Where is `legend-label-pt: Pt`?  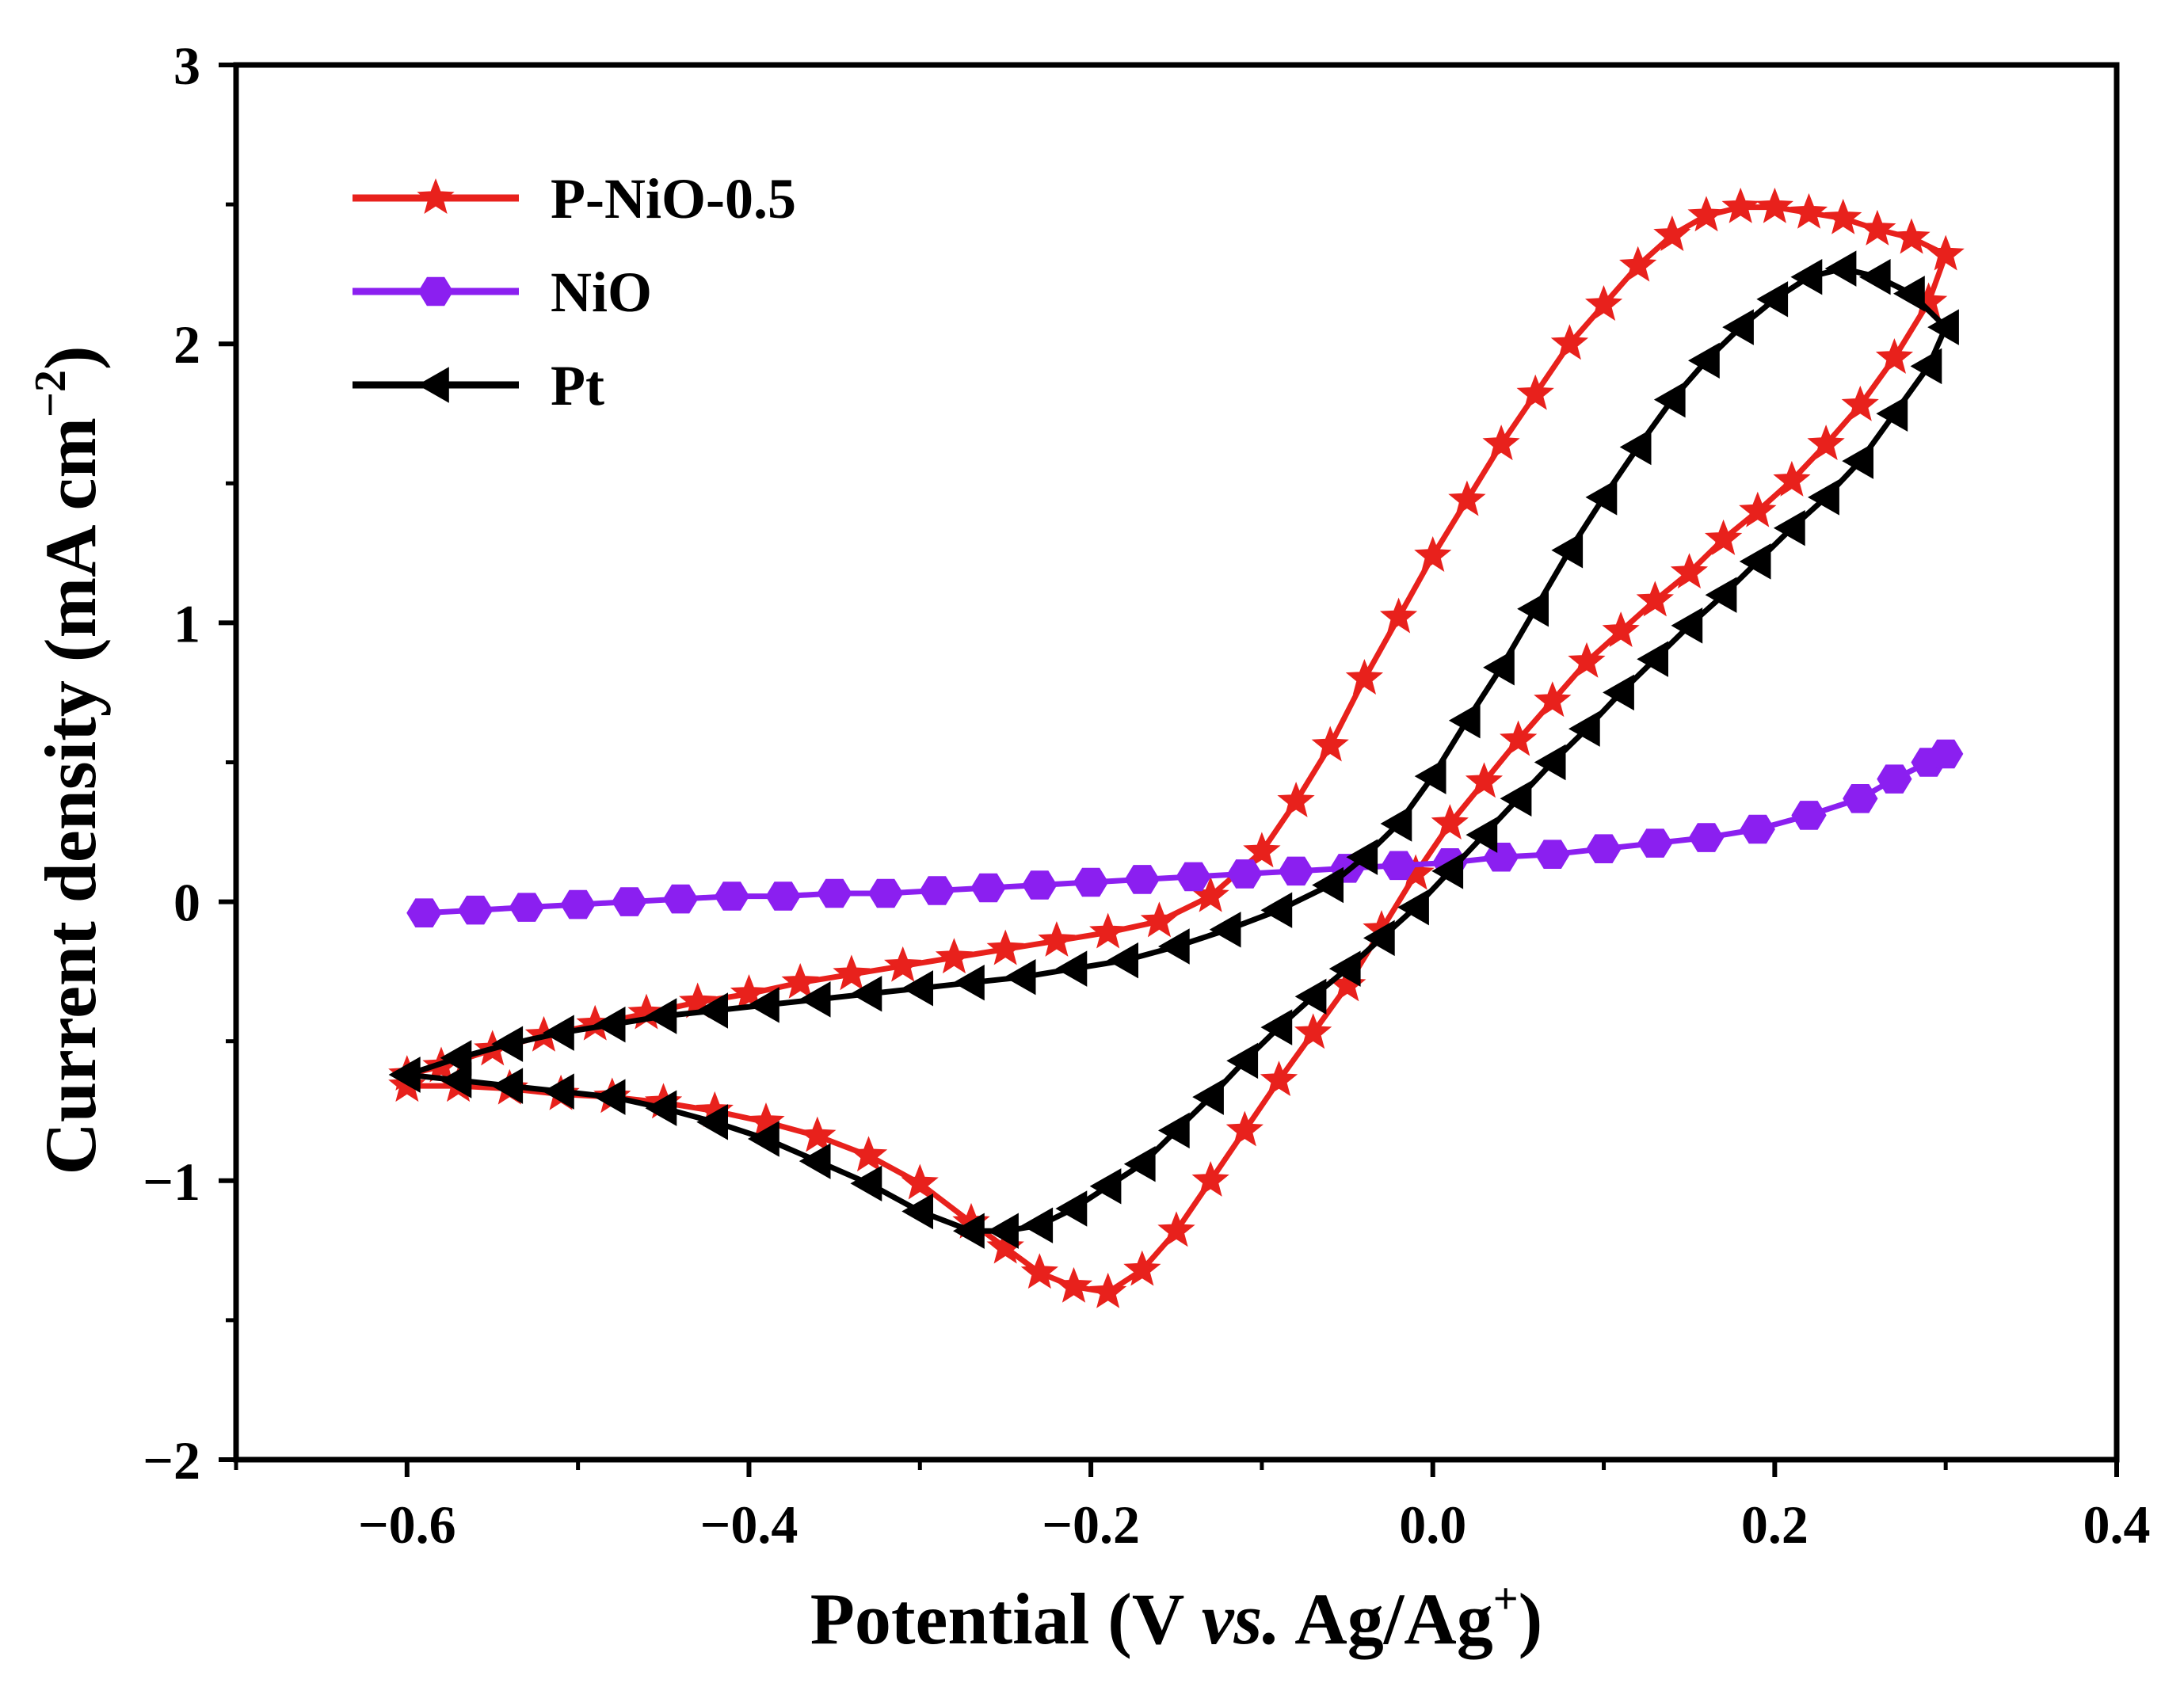
legend-label-pt: Pt is located at coordinates (577, 385).